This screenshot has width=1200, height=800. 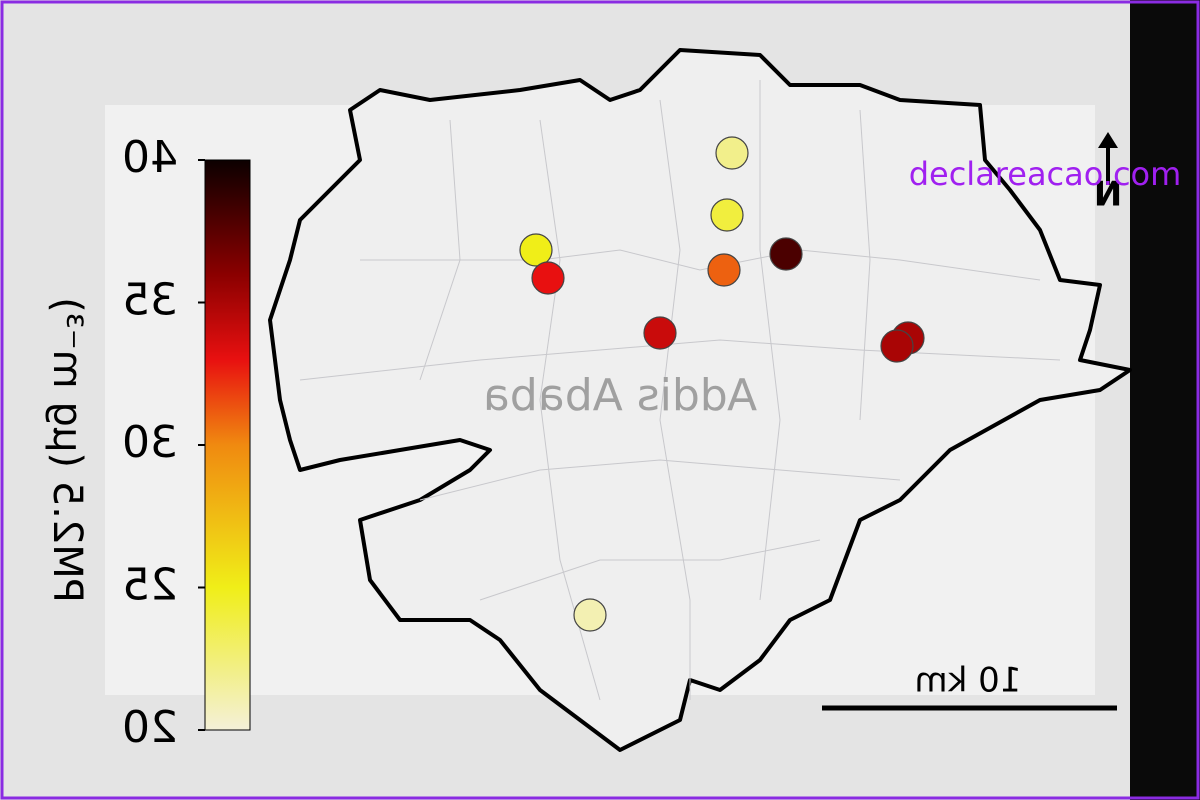 What do you see at coordinates (968, 681) in the screenshot?
I see `scale-bar-label: 10 km` at bounding box center [968, 681].